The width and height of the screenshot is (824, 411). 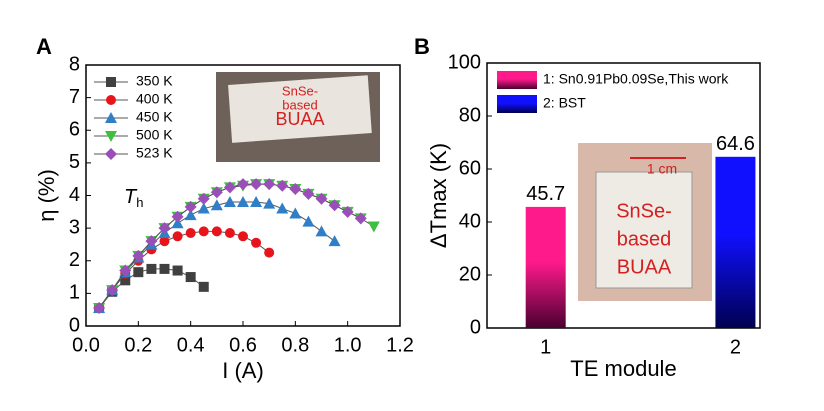 What do you see at coordinates (735, 144) in the screenshot?
I see `data-label: 64.6` at bounding box center [735, 144].